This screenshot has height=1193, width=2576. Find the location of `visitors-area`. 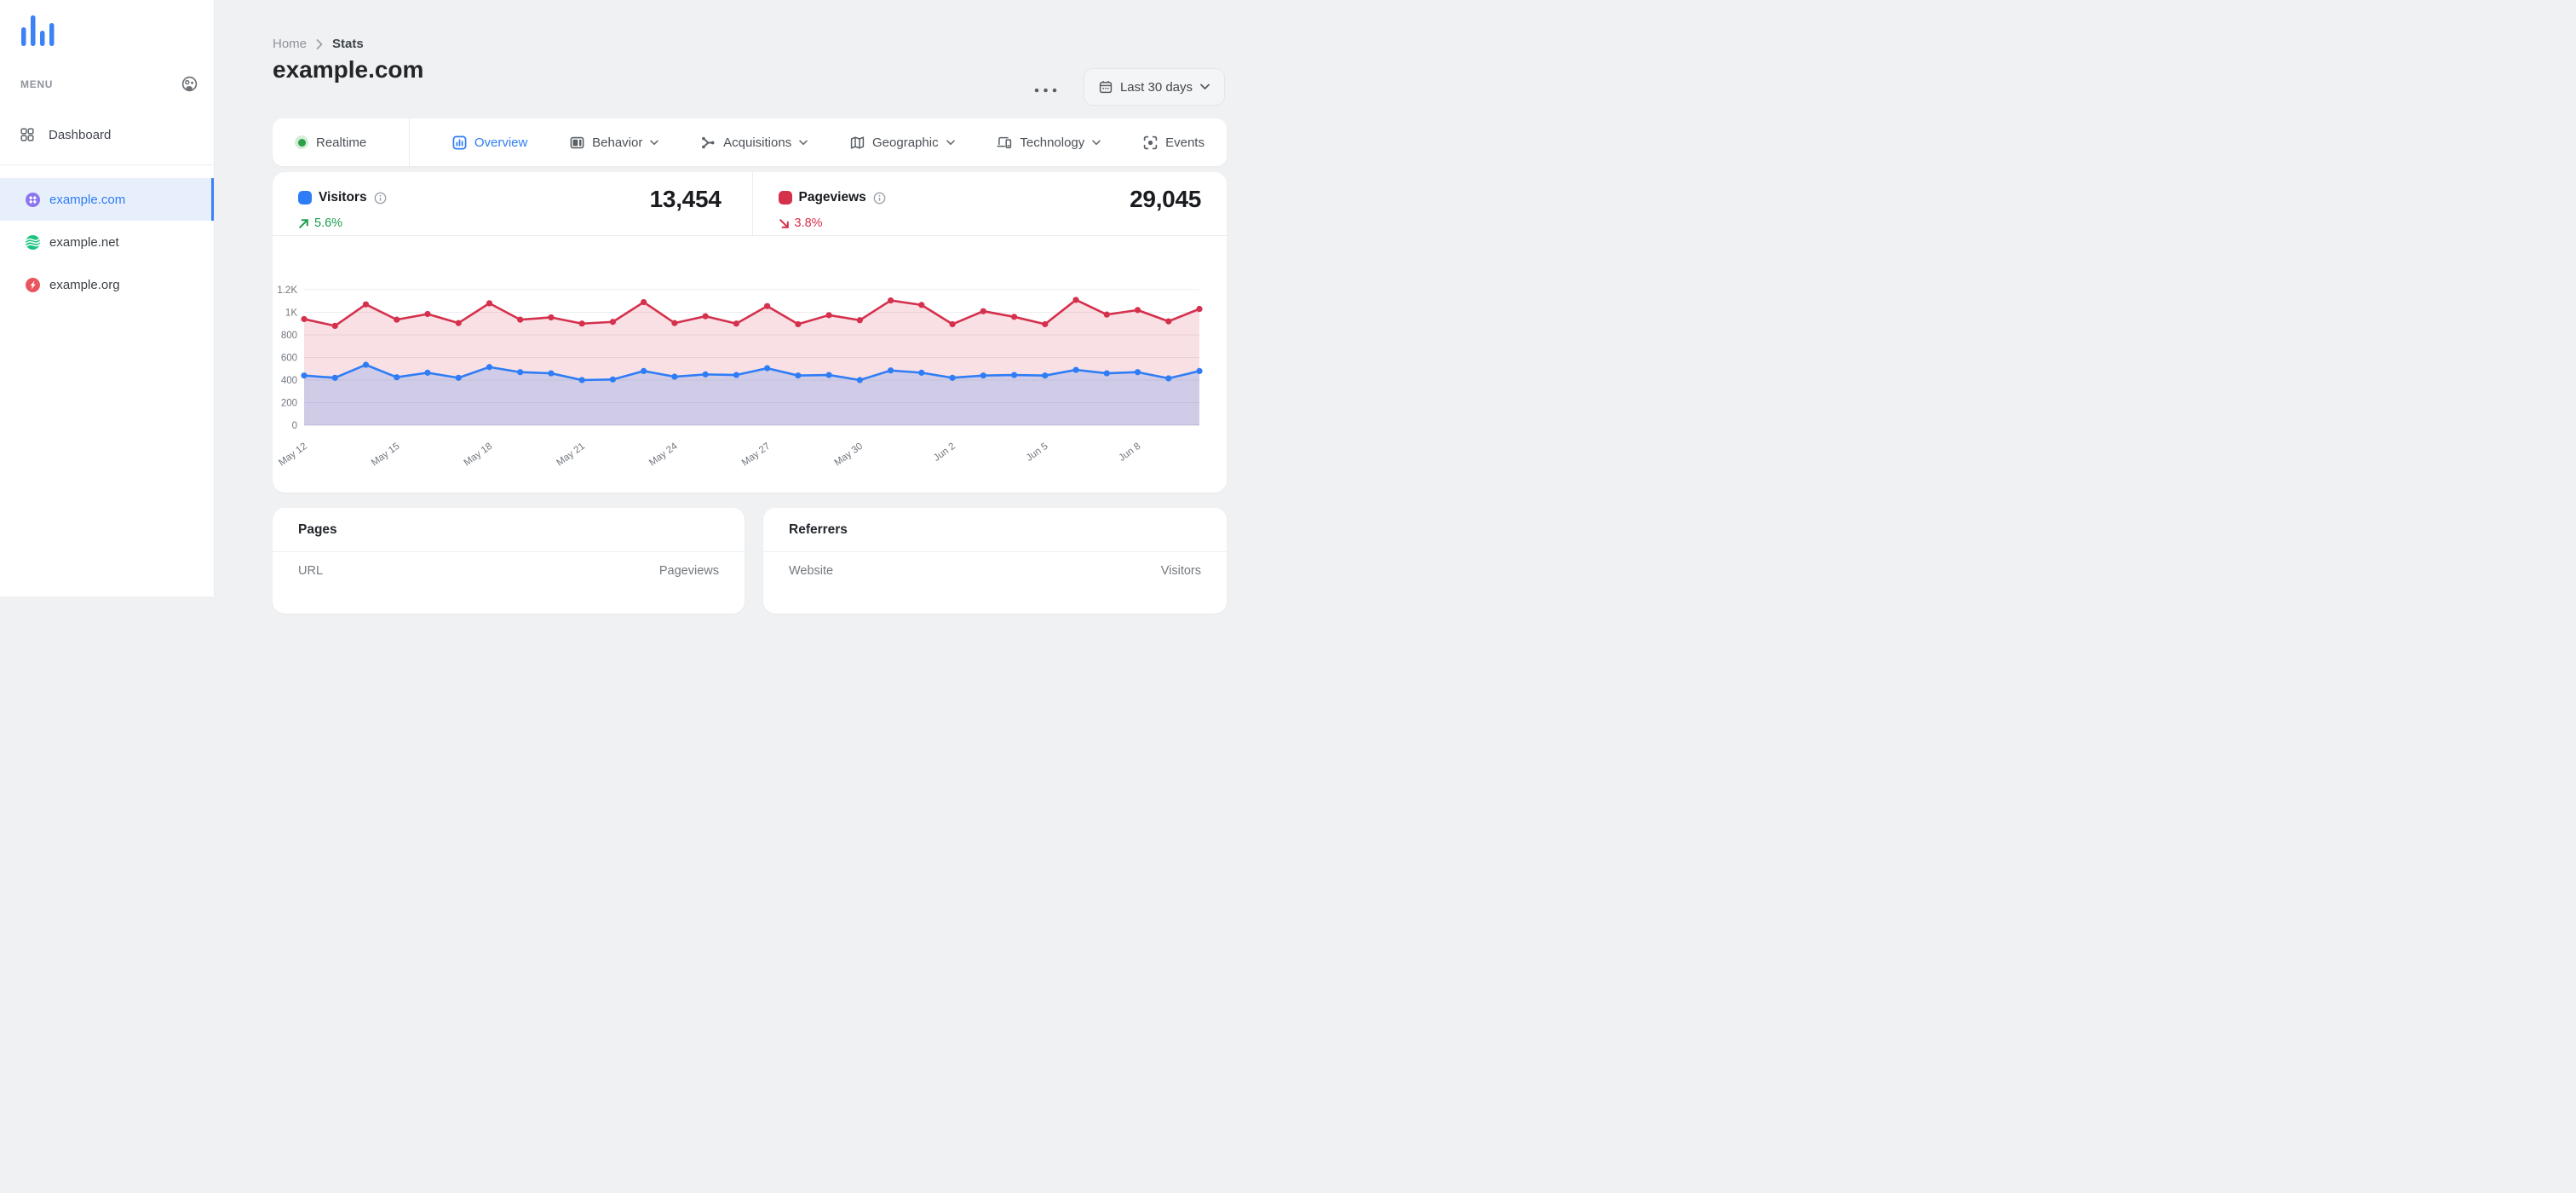

visitors-area is located at coordinates (752, 395).